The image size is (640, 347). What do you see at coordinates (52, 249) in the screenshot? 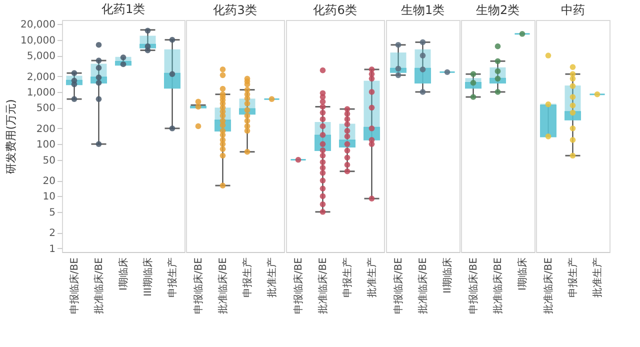
I see `y-tick-label: 1` at bounding box center [52, 249].